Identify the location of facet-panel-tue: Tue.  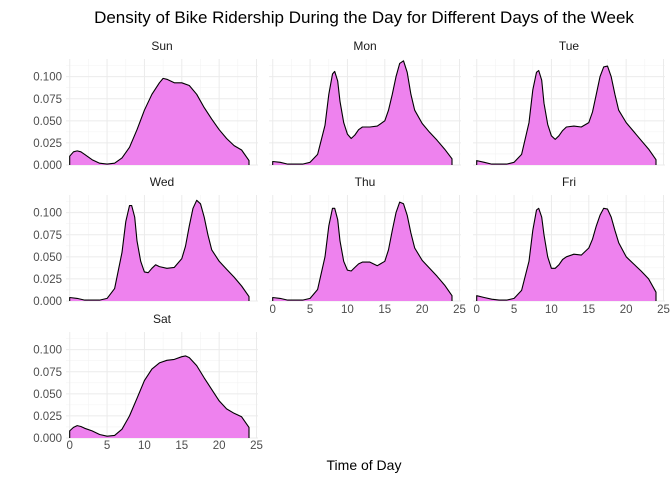
(569, 102).